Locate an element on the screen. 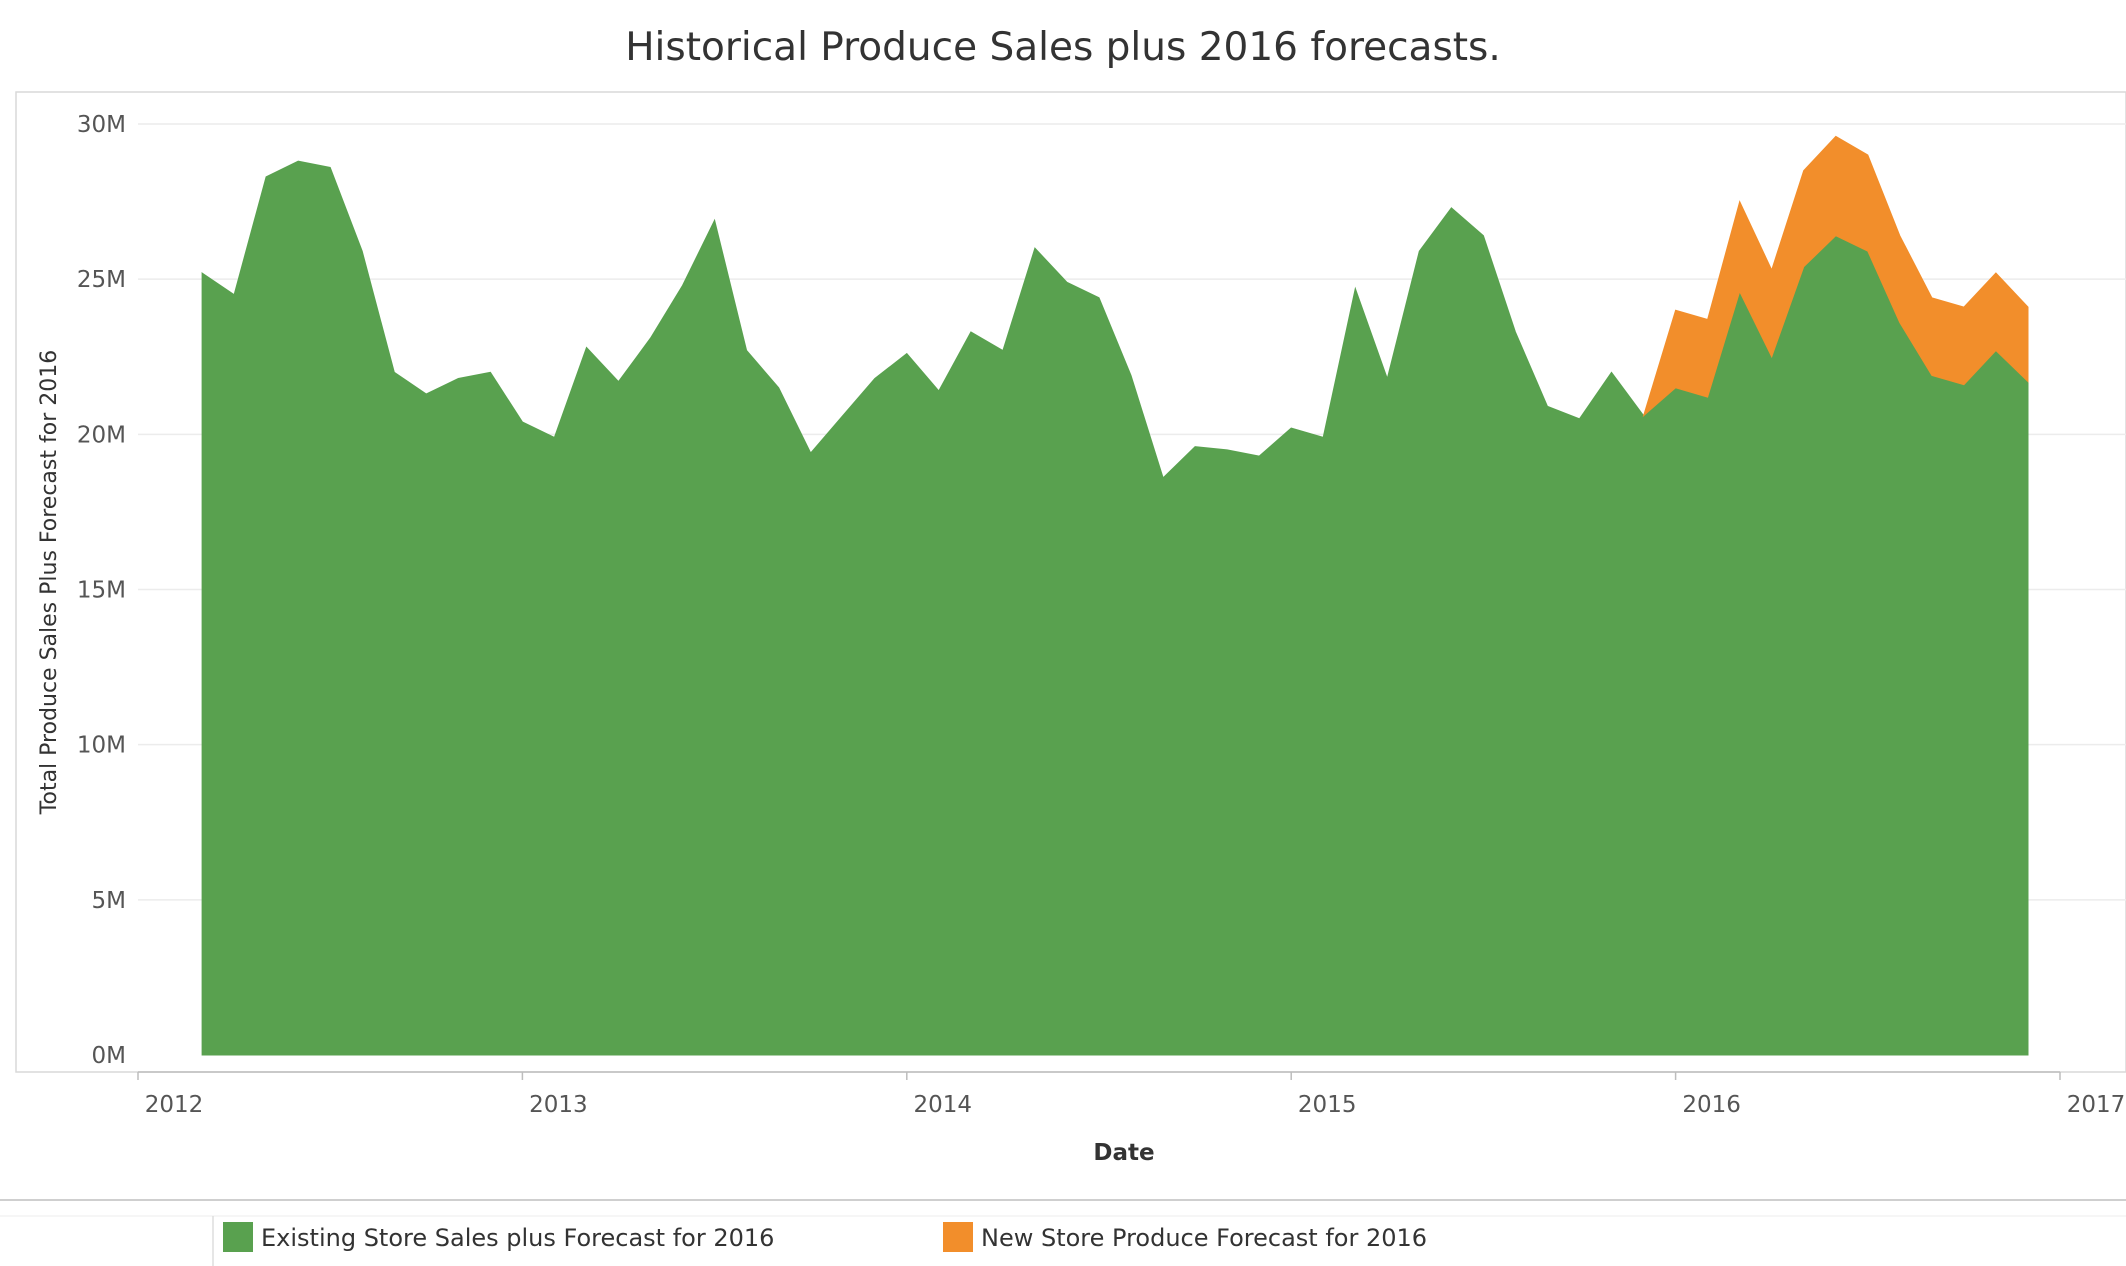 This screenshot has width=2126, height=1266. y-tick-label: 25M is located at coordinates (101, 280).